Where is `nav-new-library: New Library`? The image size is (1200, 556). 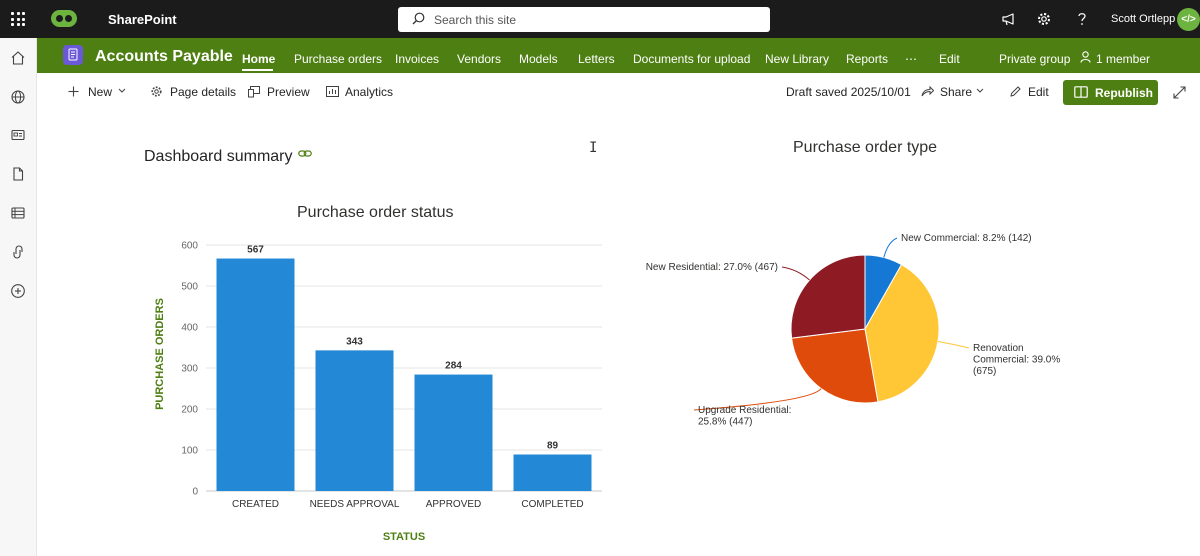 nav-new-library: New Library is located at coordinates (797, 59).